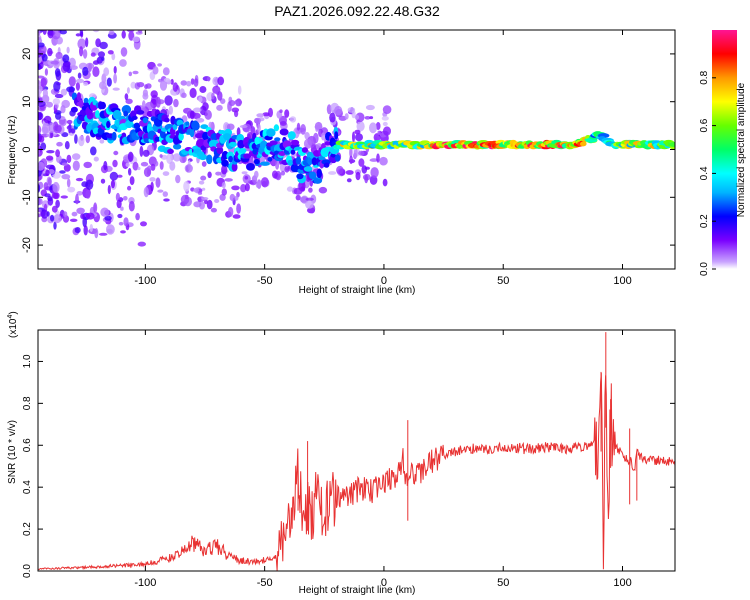 Image resolution: width=750 pixels, height=600 pixels. I want to click on svg-text: (x104), so click(13, 324).